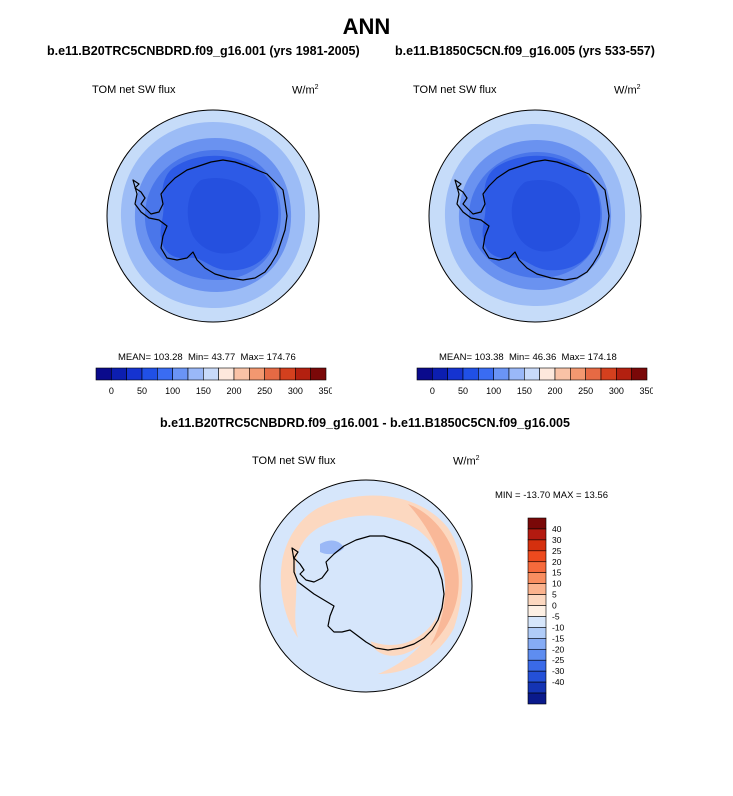 The image size is (733, 796). I want to click on colorbar-panel-2: 0 50 100 150 200 250 300 350, so click(534, 381).